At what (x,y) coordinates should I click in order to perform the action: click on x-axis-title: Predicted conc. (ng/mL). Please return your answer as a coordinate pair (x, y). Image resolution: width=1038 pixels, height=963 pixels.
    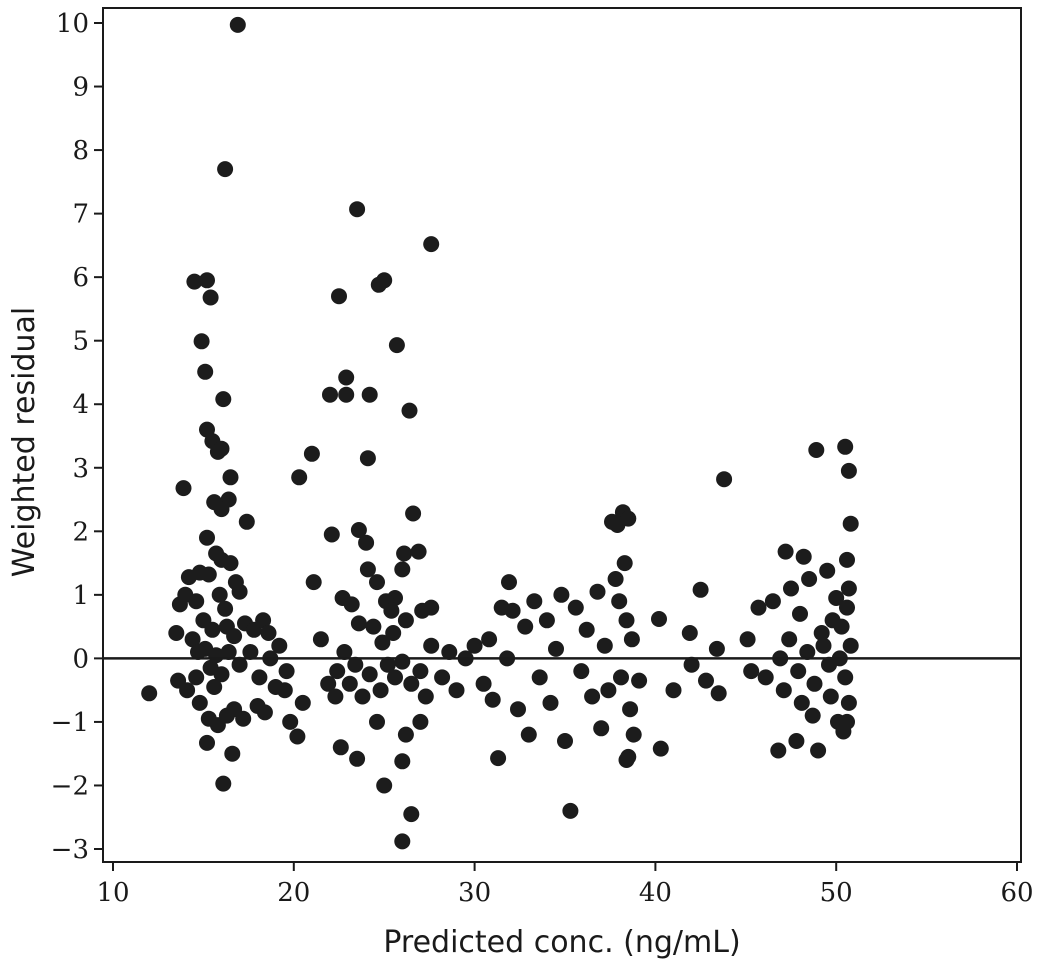
    Looking at the image, I should click on (561, 942).